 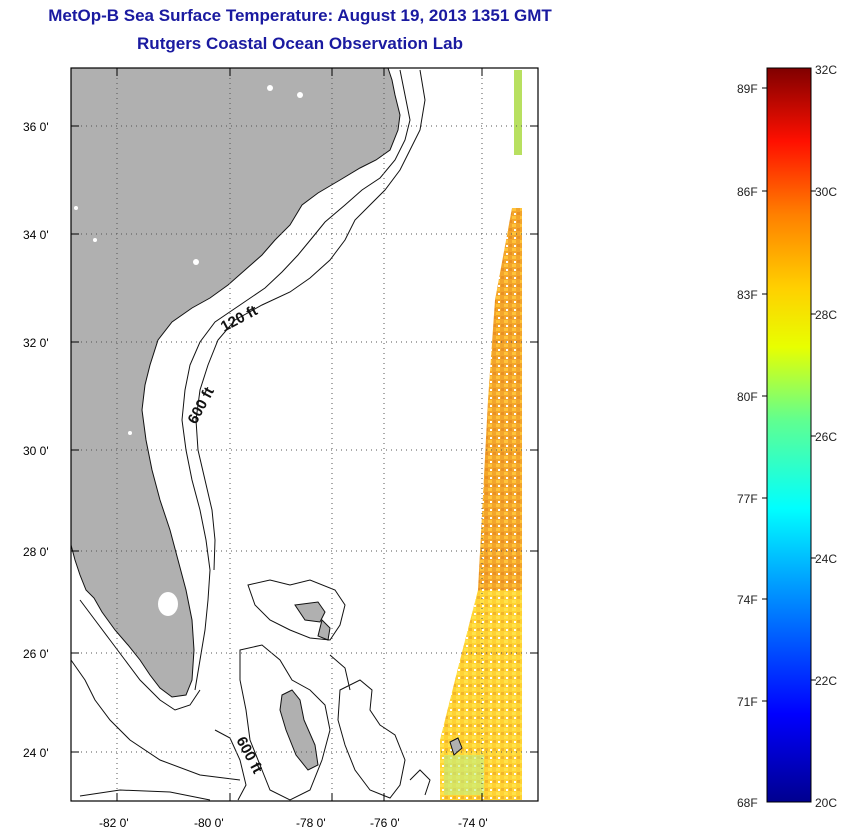 What do you see at coordinates (473, 823) in the screenshot?
I see `lon-label: -74 0'` at bounding box center [473, 823].